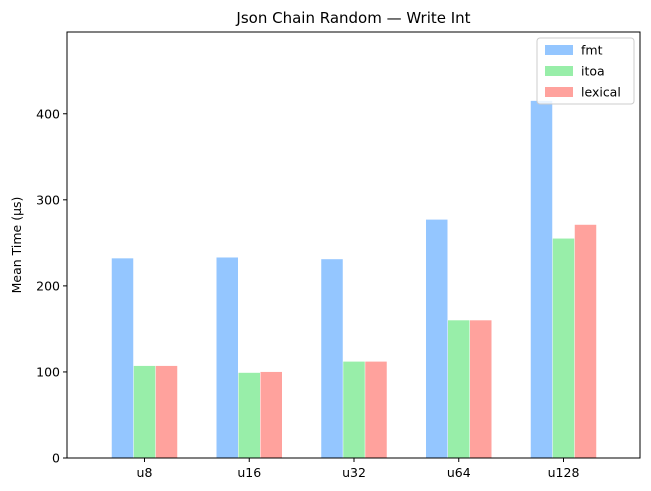 The height and width of the screenshot is (491, 651). I want to click on x-ticks-group: u8 u16 u32 u64 u128, so click(358, 469).